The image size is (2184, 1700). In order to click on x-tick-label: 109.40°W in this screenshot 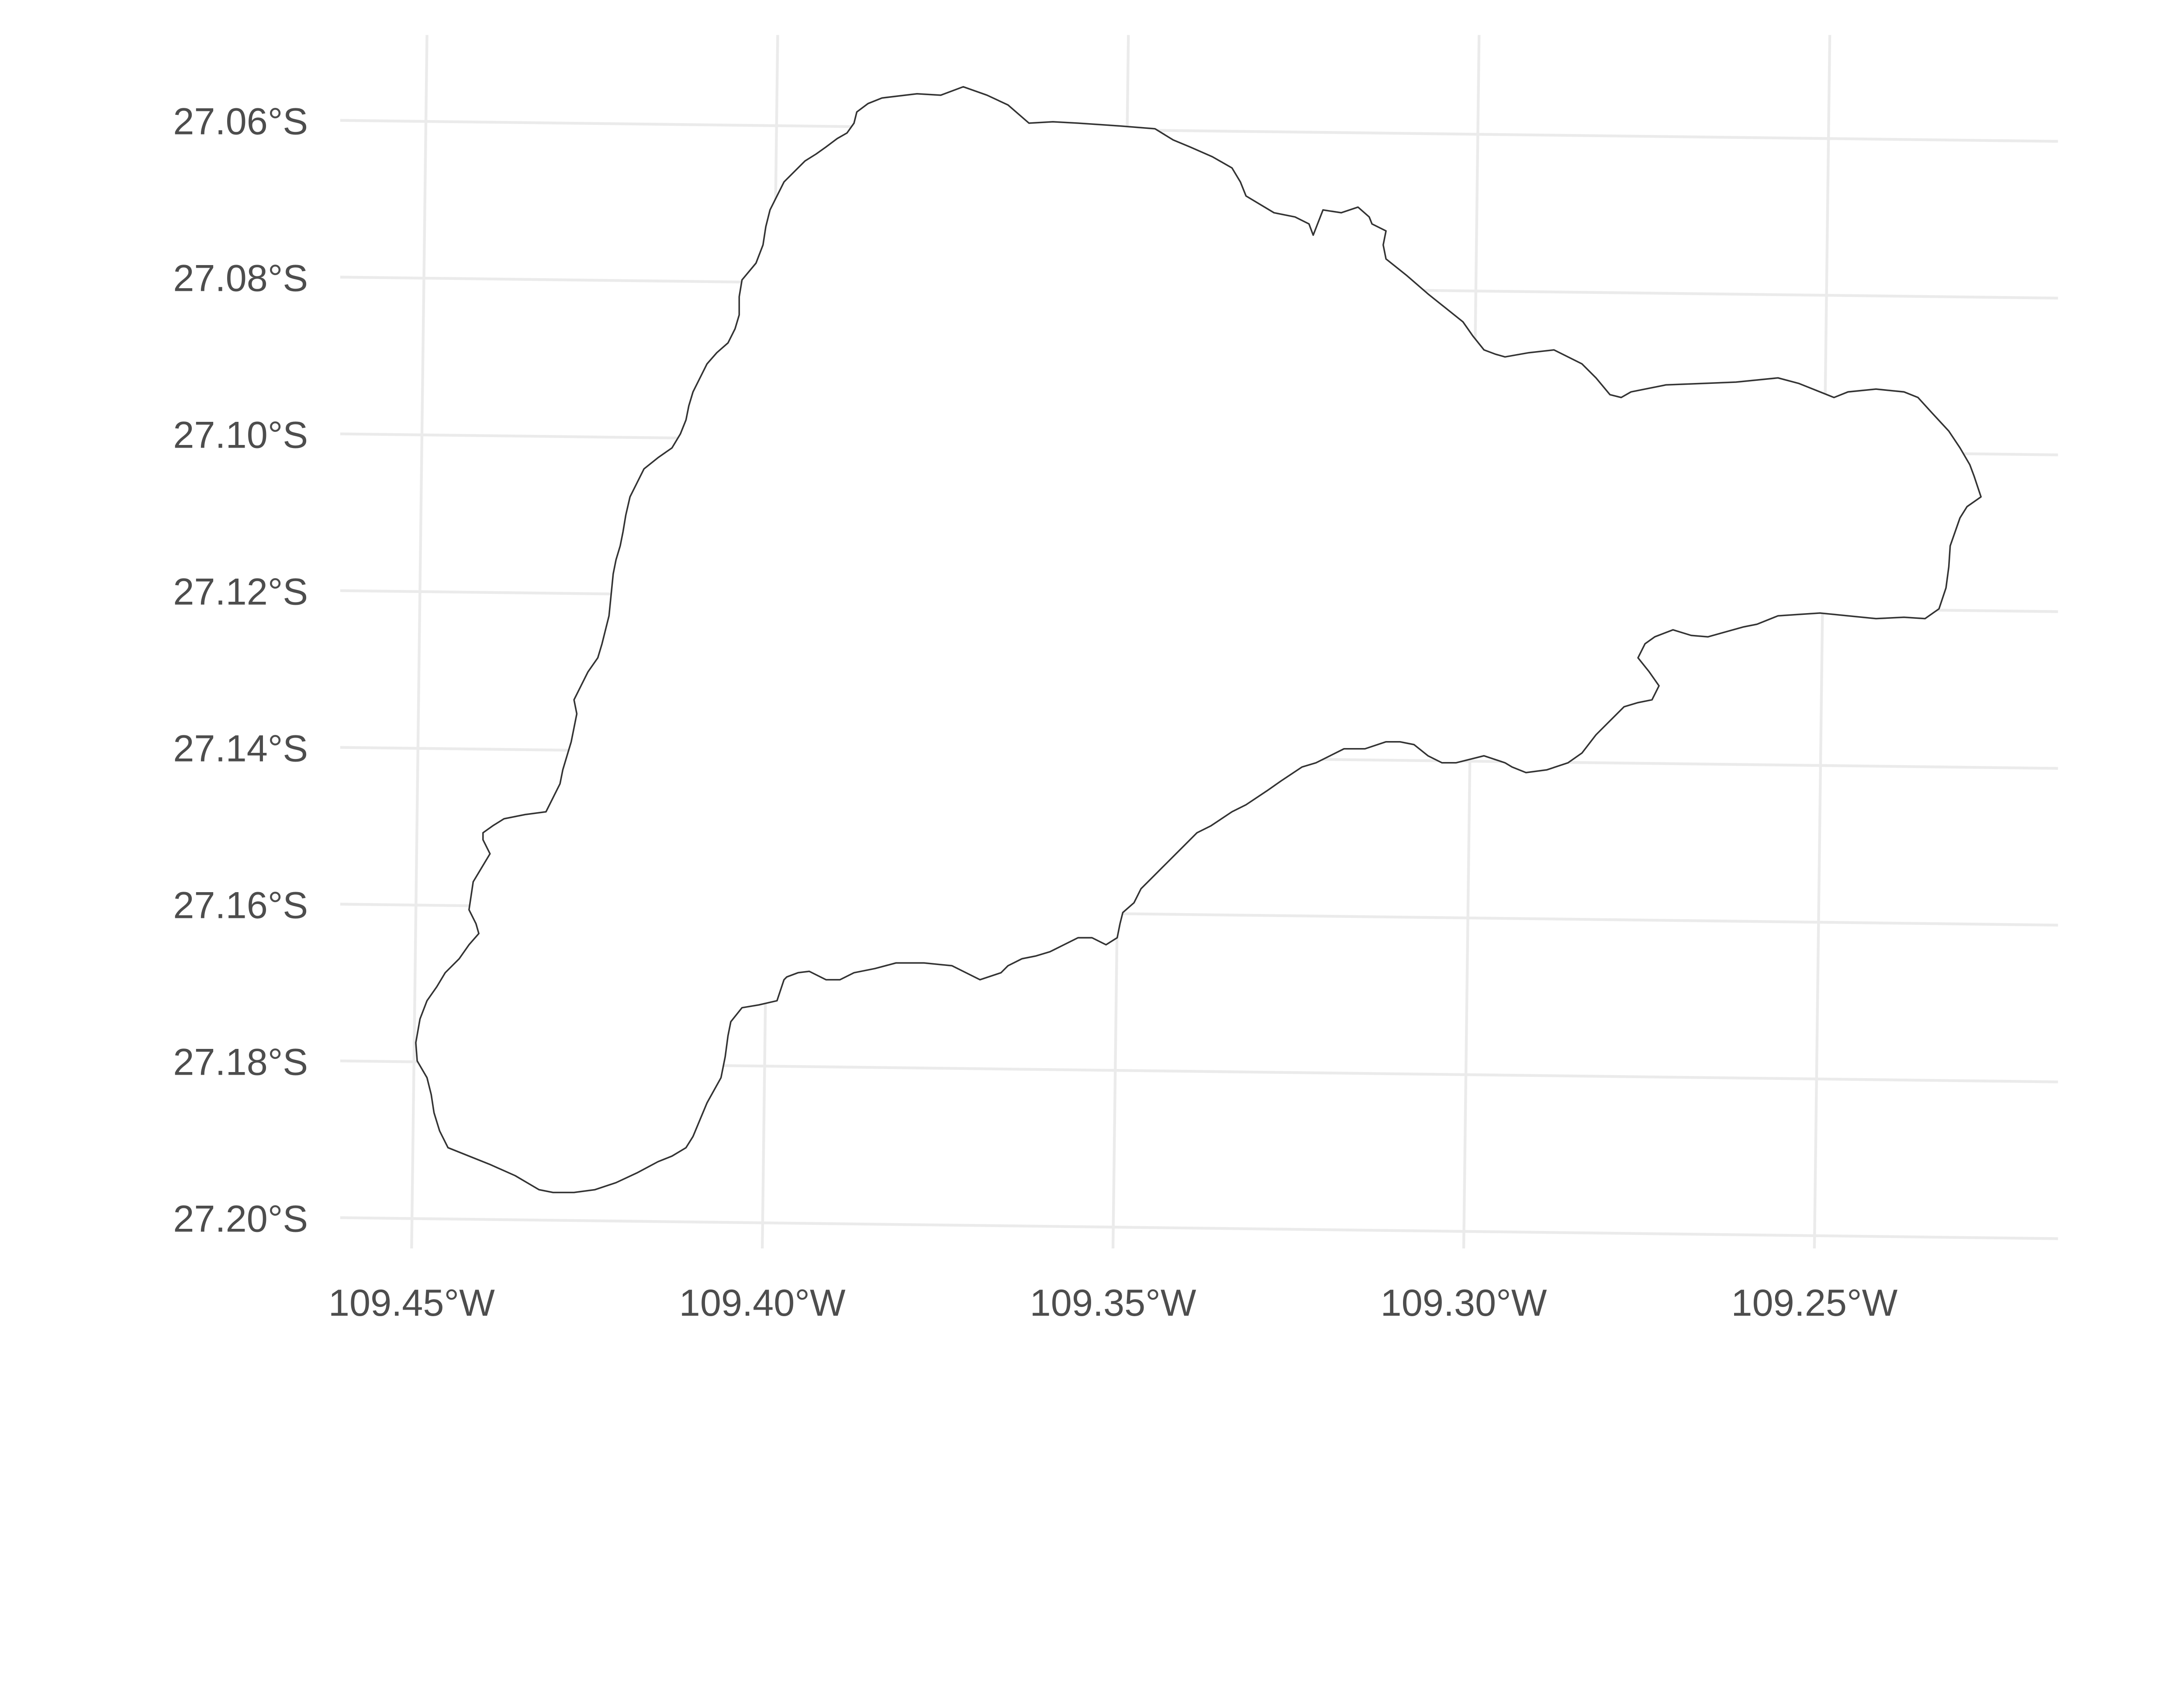, I will do `click(762, 1303)`.